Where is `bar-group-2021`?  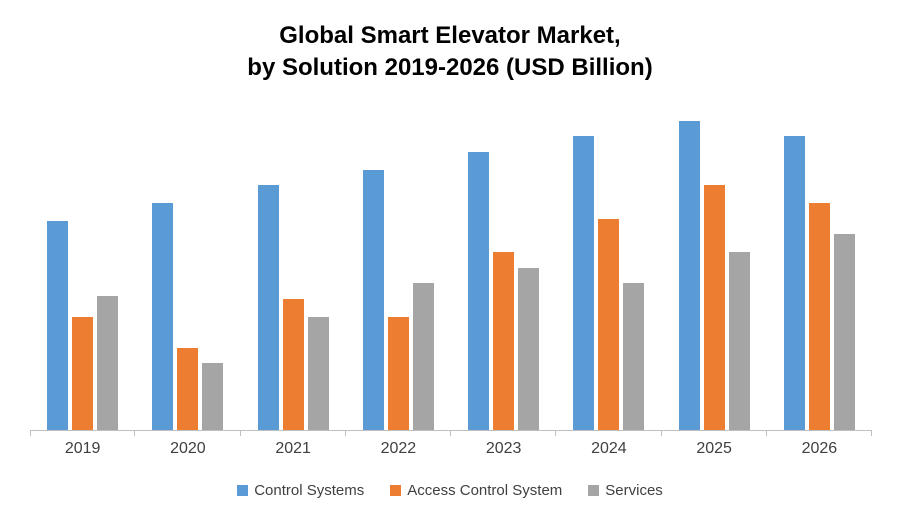
bar-group-2021 is located at coordinates (293, 269).